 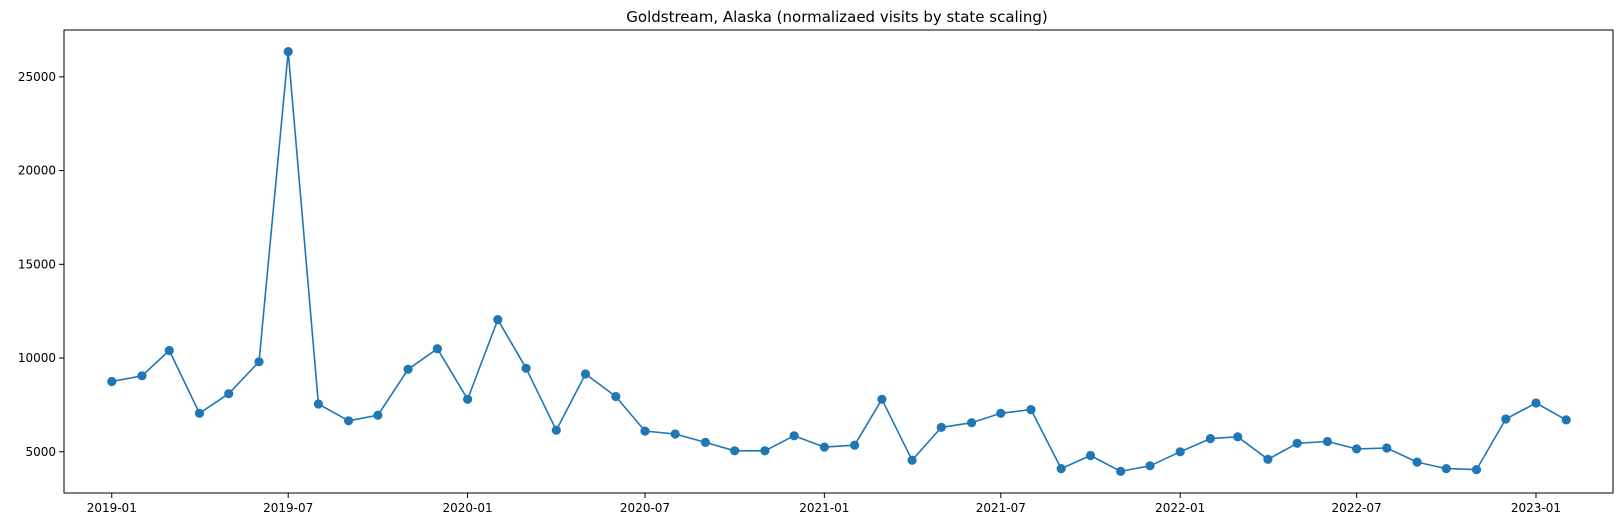 I want to click on x-tick-label: 2022-01, so click(x=1180, y=508).